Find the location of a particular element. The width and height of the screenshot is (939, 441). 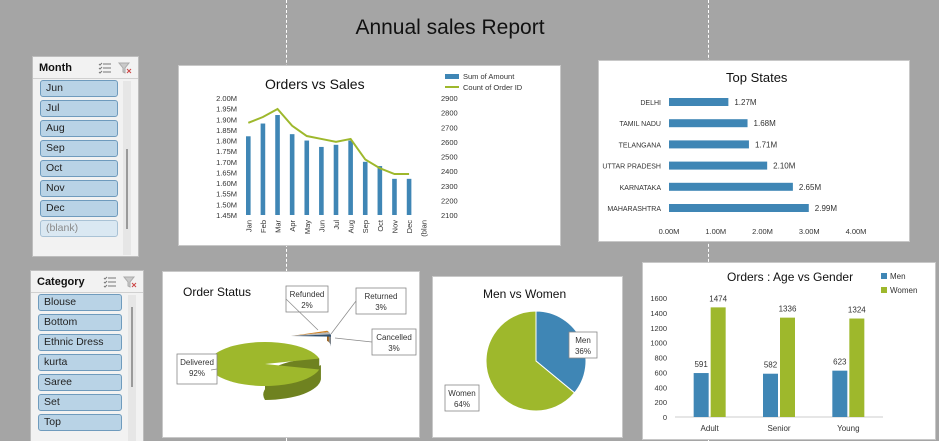

category-scroll-thumb is located at coordinates (132, 347).